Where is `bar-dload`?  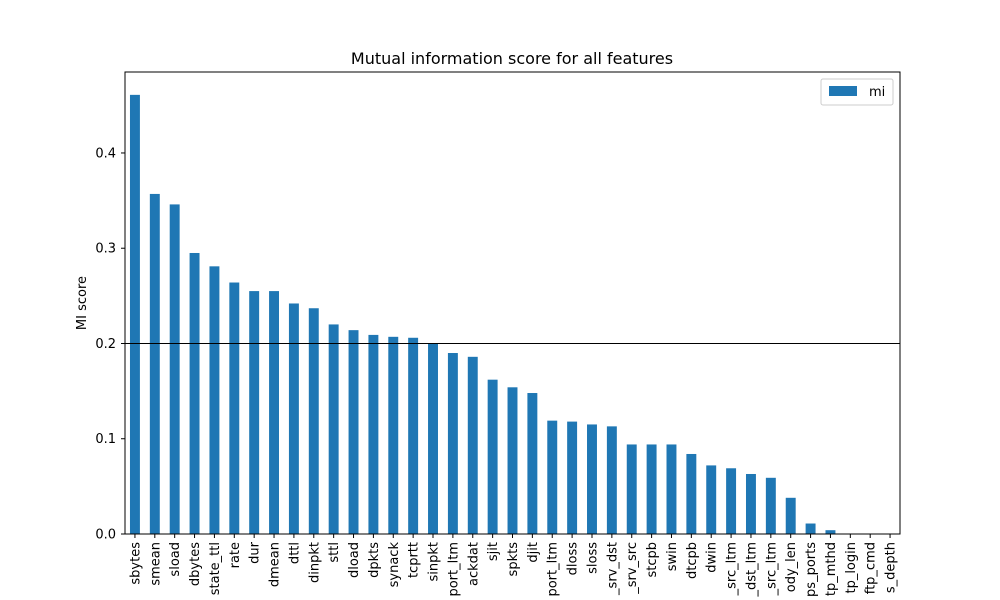
bar-dload is located at coordinates (353, 432).